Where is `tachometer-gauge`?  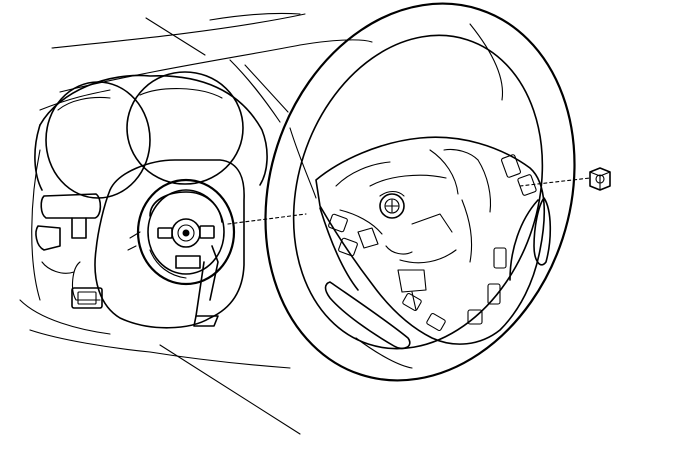
tachometer-gauge is located at coordinates (185, 128).